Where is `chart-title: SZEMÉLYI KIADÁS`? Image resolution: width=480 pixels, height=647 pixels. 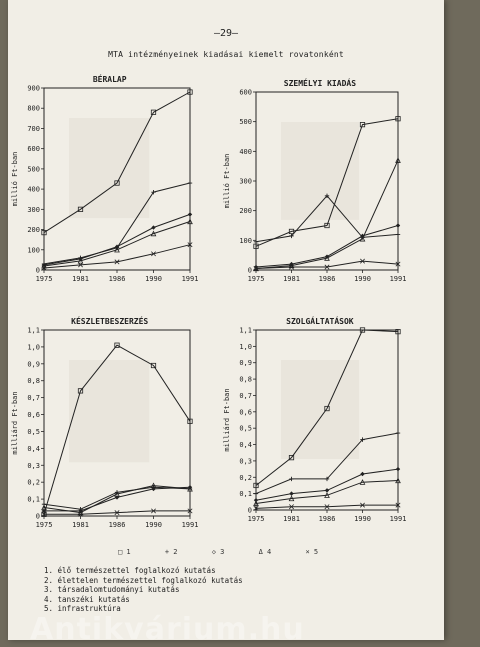
chart-title: SZEMÉLYI KIADÁS is located at coordinates (320, 82).